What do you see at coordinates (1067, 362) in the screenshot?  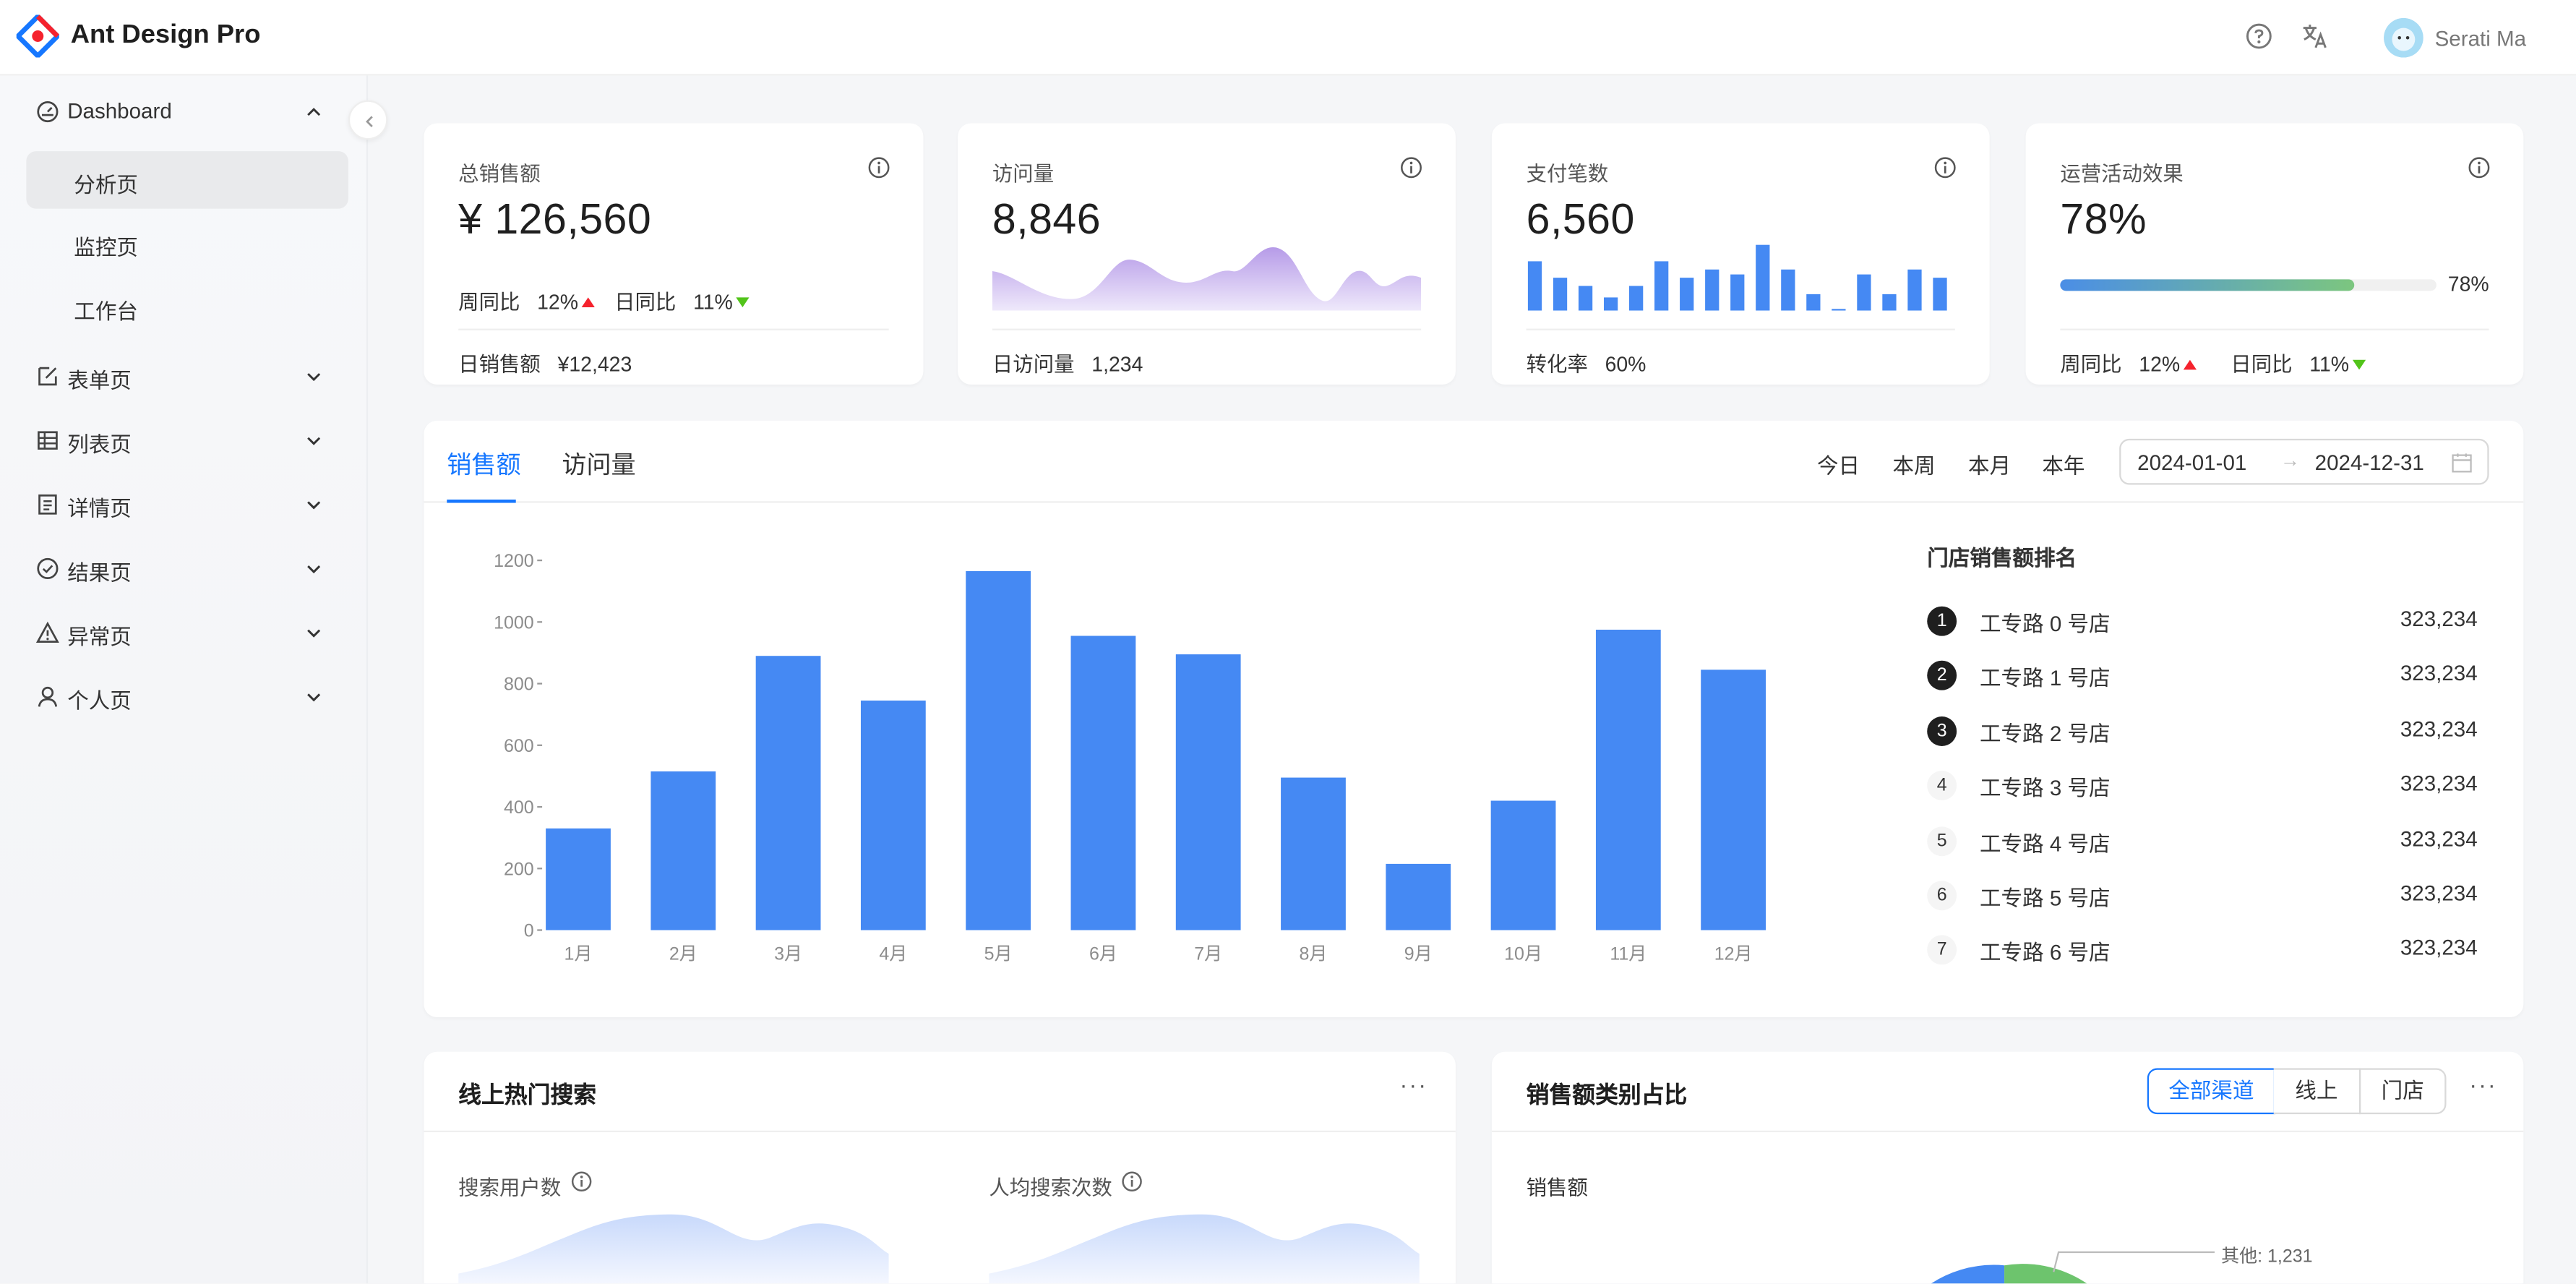 I see `stat-footer: 日访问量 1,234` at bounding box center [1067, 362].